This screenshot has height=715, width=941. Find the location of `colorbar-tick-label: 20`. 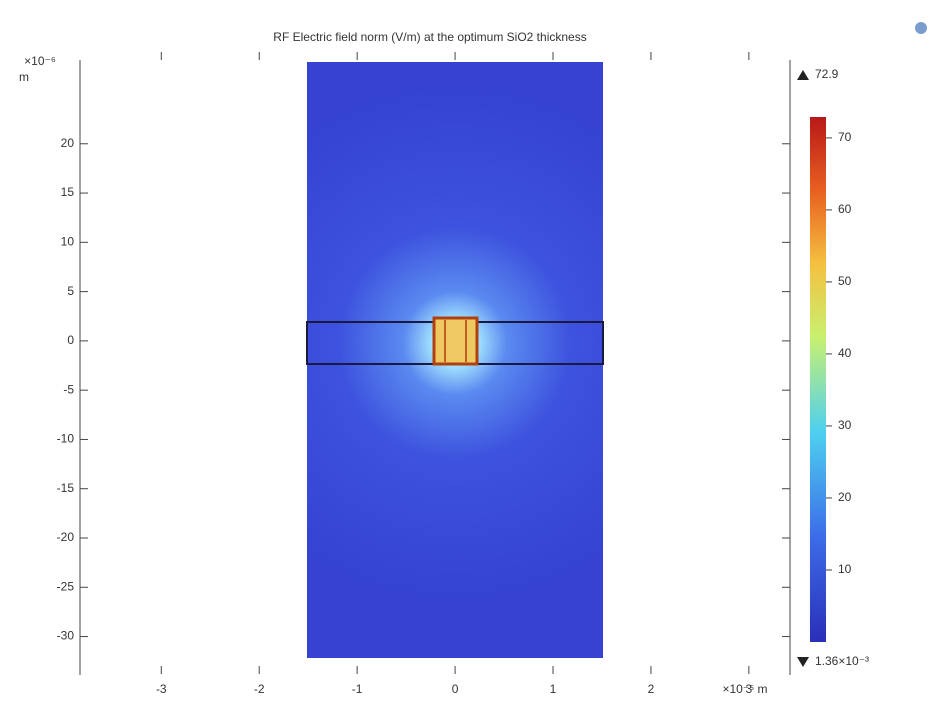

colorbar-tick-label: 20 is located at coordinates (845, 497).